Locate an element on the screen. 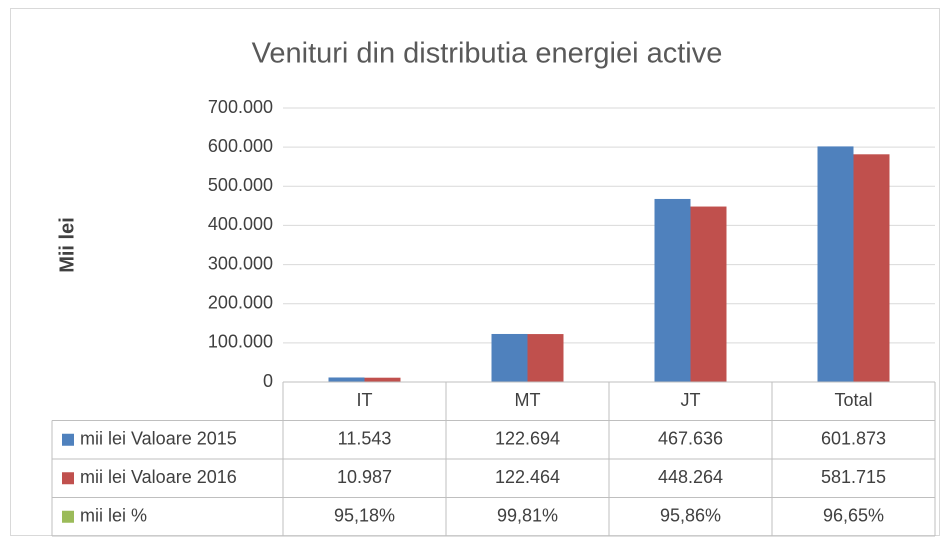 This screenshot has width=951, height=540. x-tick-label: Total is located at coordinates (853, 400).